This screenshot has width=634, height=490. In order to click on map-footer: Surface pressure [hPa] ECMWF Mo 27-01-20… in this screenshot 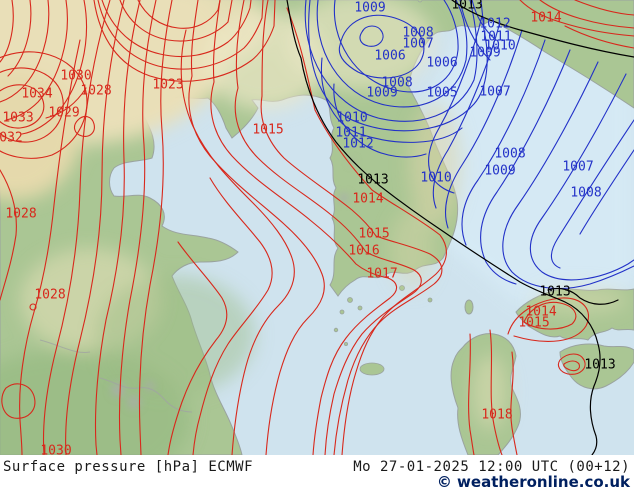, I will do `click(317, 472)`.